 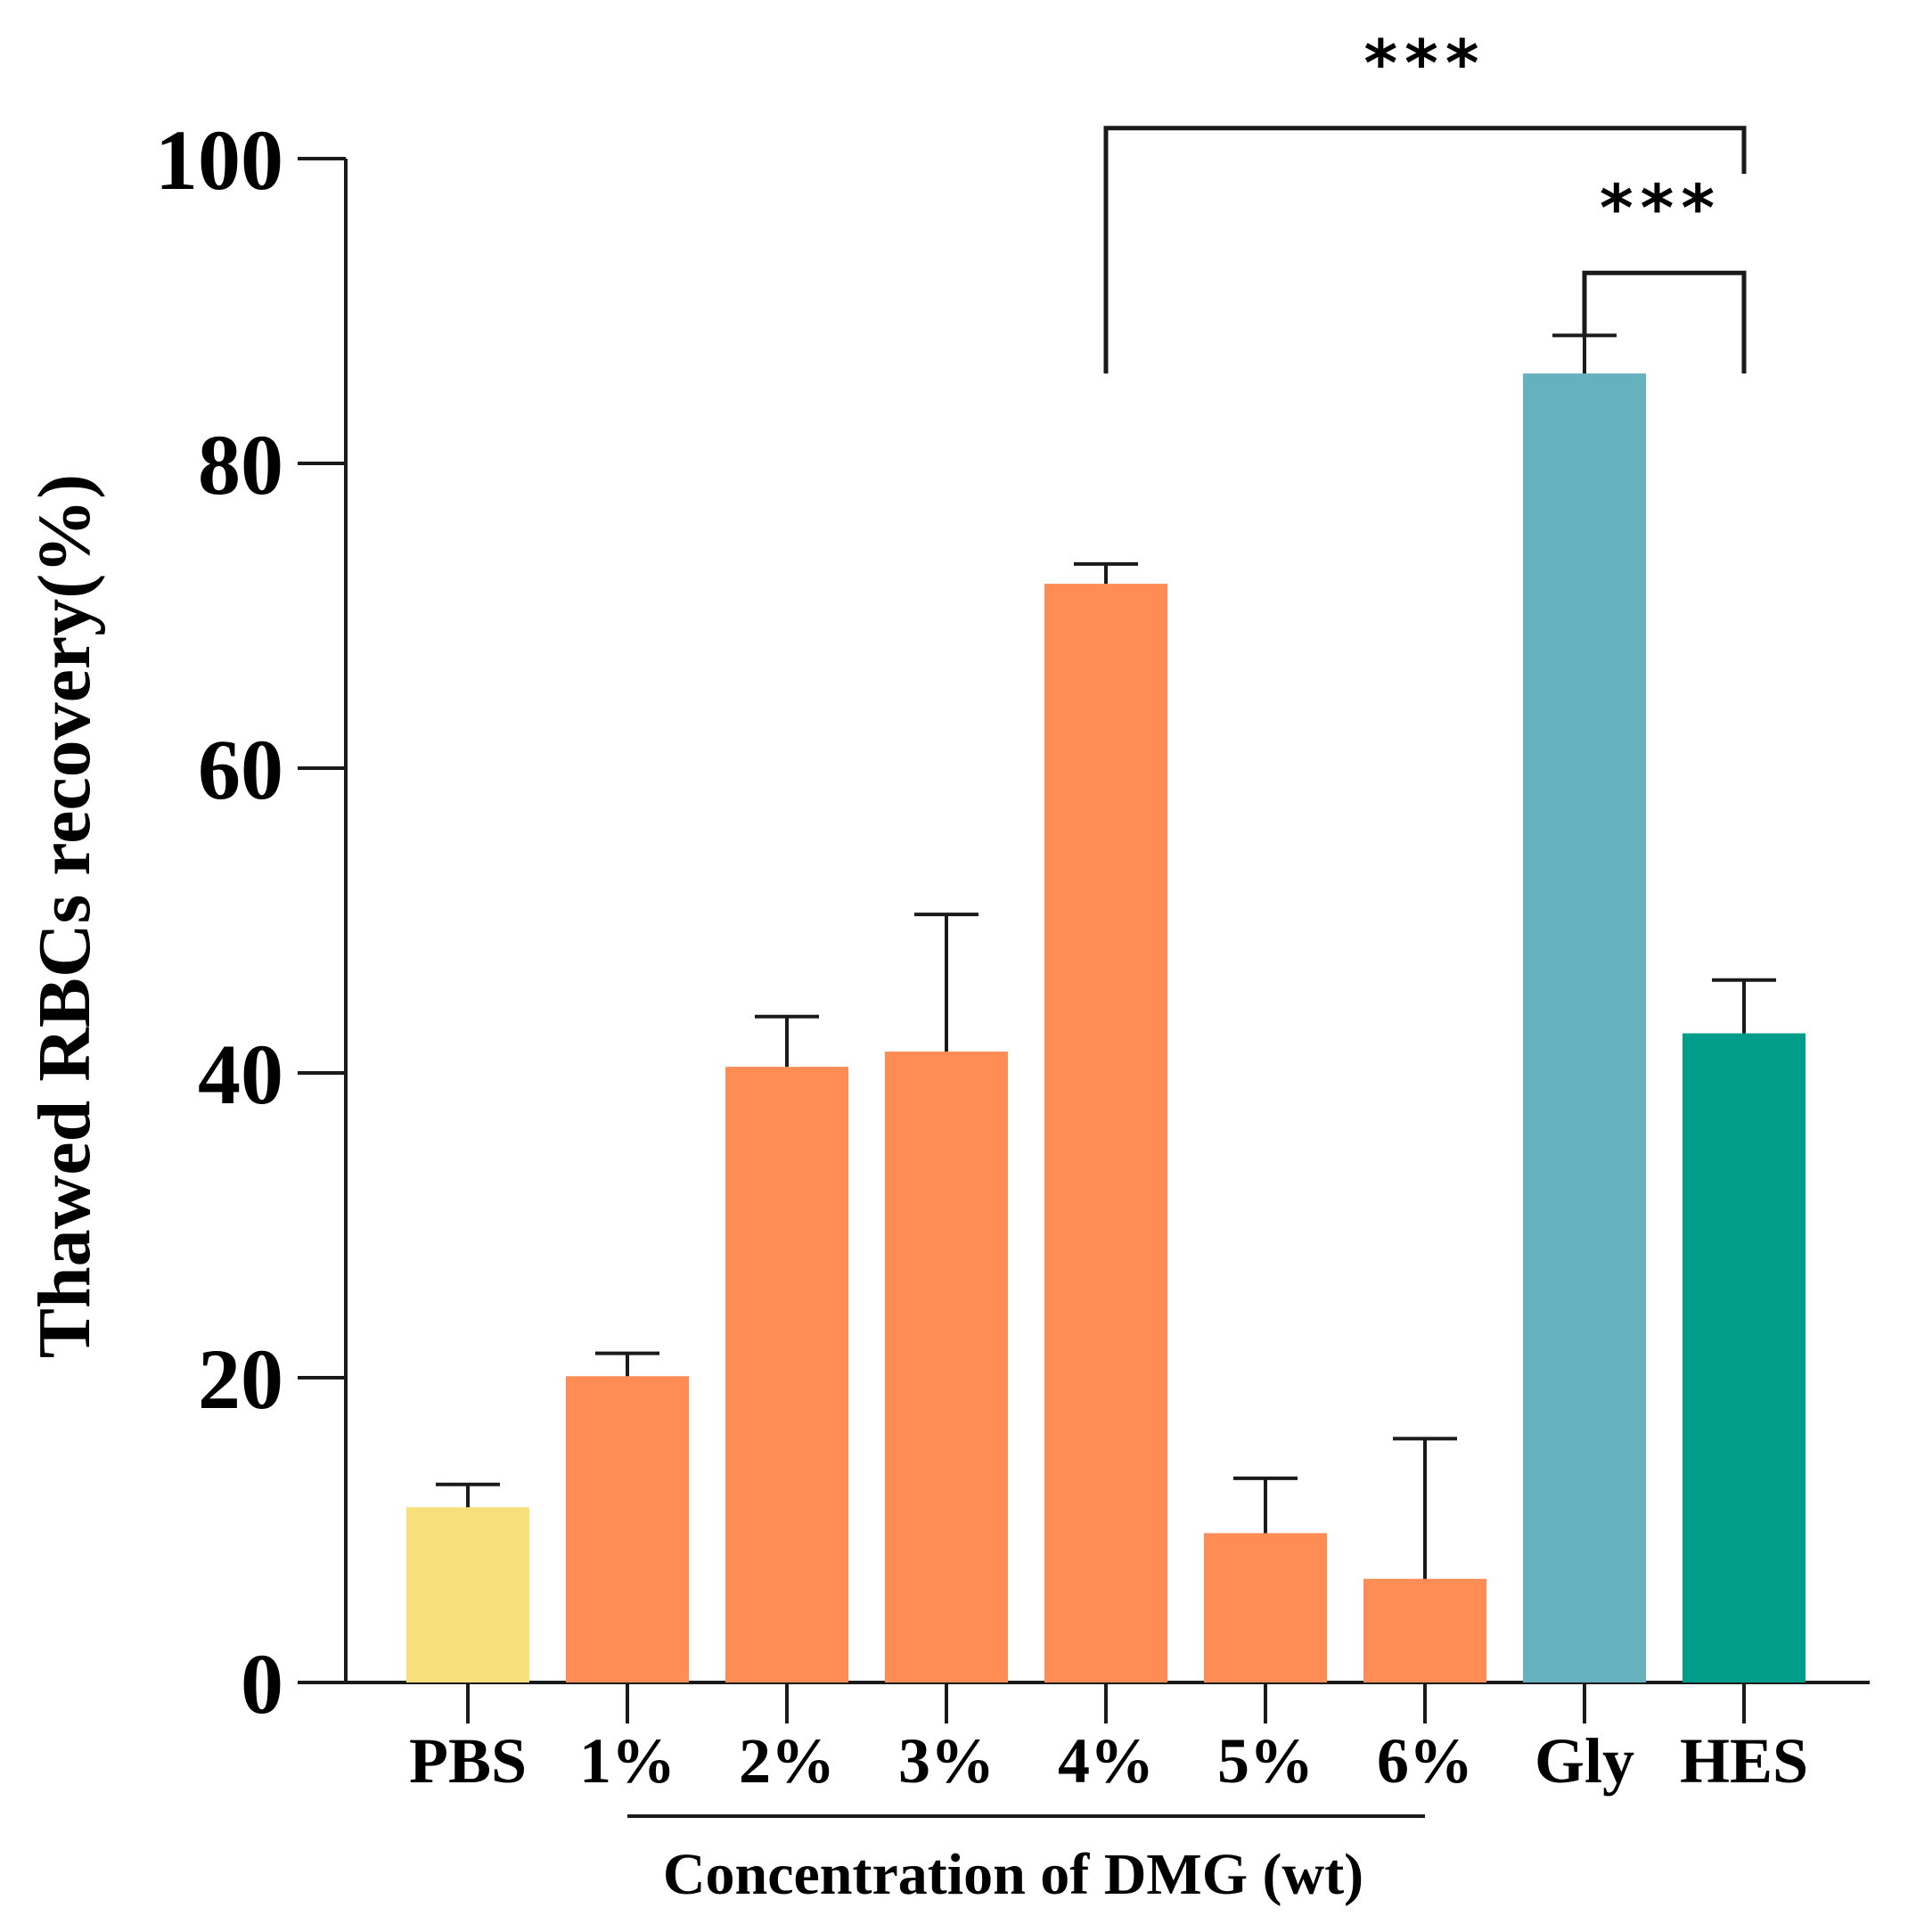 I want to click on category-label-PBS: PBS, so click(x=468, y=1761).